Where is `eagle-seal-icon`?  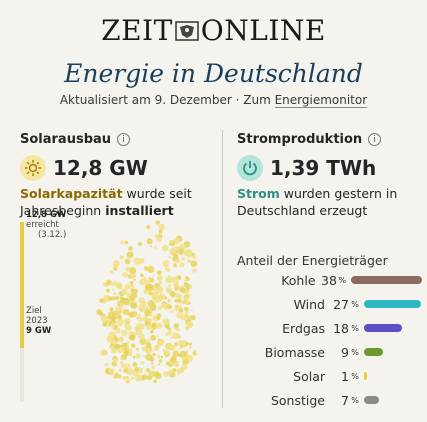
eagle-seal-icon is located at coordinates (187, 31).